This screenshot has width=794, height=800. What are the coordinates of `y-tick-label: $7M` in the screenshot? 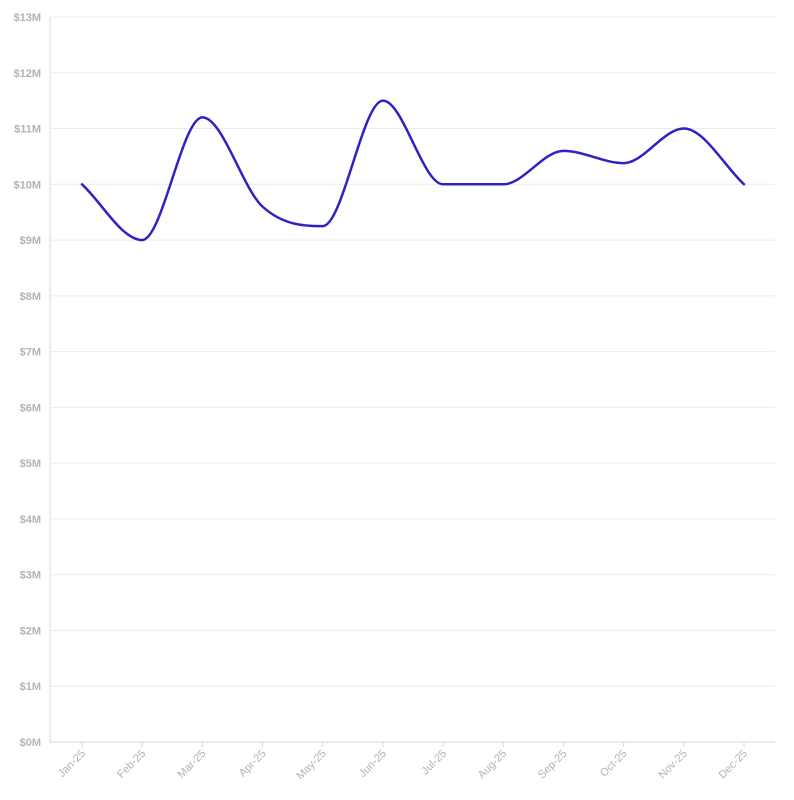 It's located at (30, 353).